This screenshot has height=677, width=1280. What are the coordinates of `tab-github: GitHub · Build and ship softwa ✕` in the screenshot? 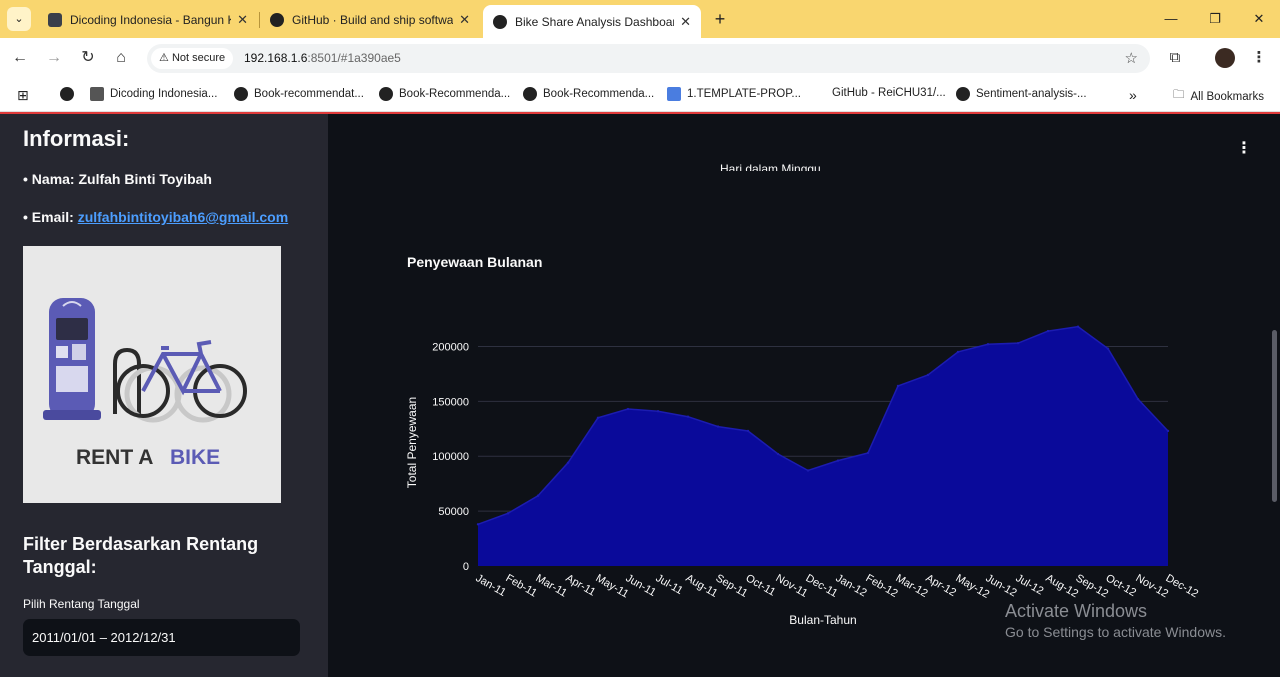 It's located at (370, 19).